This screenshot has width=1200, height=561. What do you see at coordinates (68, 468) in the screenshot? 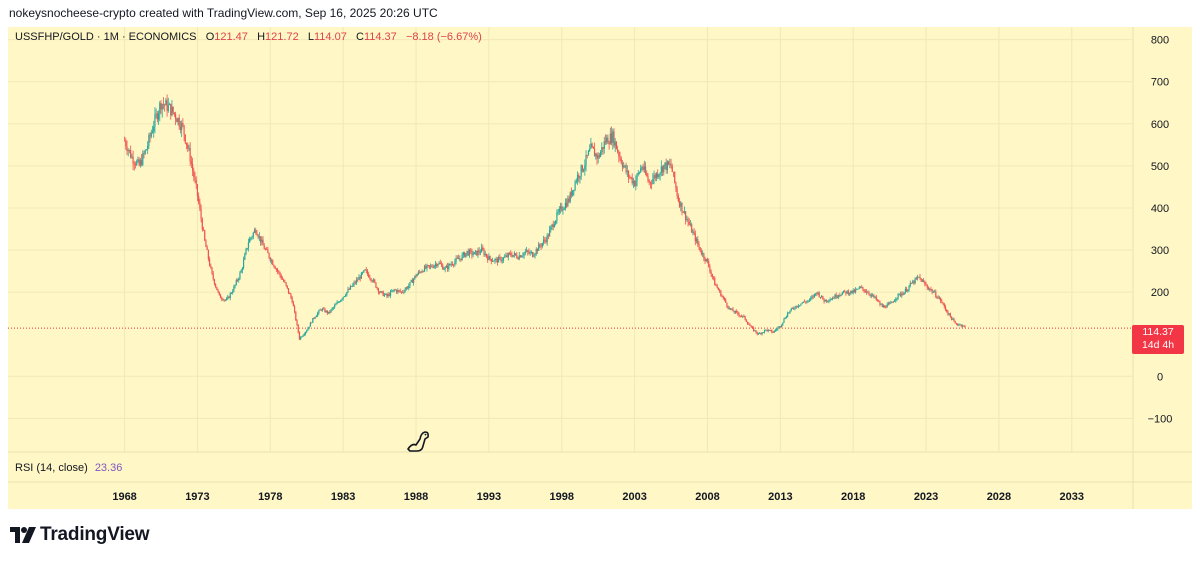
I see `rsi-legend: RSI (14, close) 23.36` at bounding box center [68, 468].